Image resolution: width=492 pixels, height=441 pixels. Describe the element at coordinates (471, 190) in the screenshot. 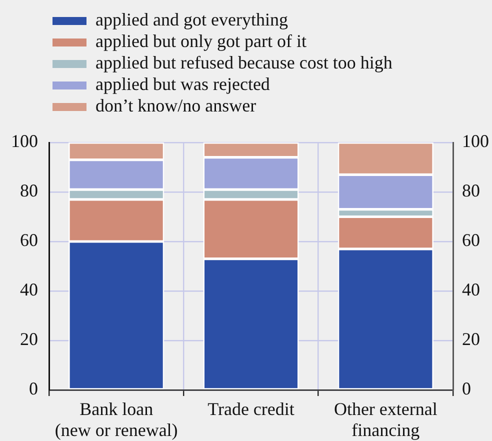

I see `y2-tick-label: 80` at that location.